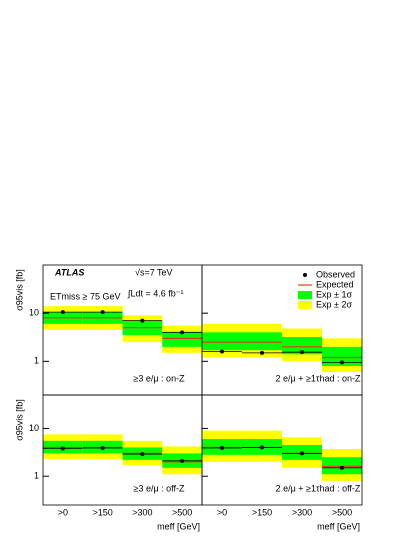  What do you see at coordinates (85, 296) in the screenshot?
I see `met-cut: ETmiss ≥ 75 GeV` at bounding box center [85, 296].